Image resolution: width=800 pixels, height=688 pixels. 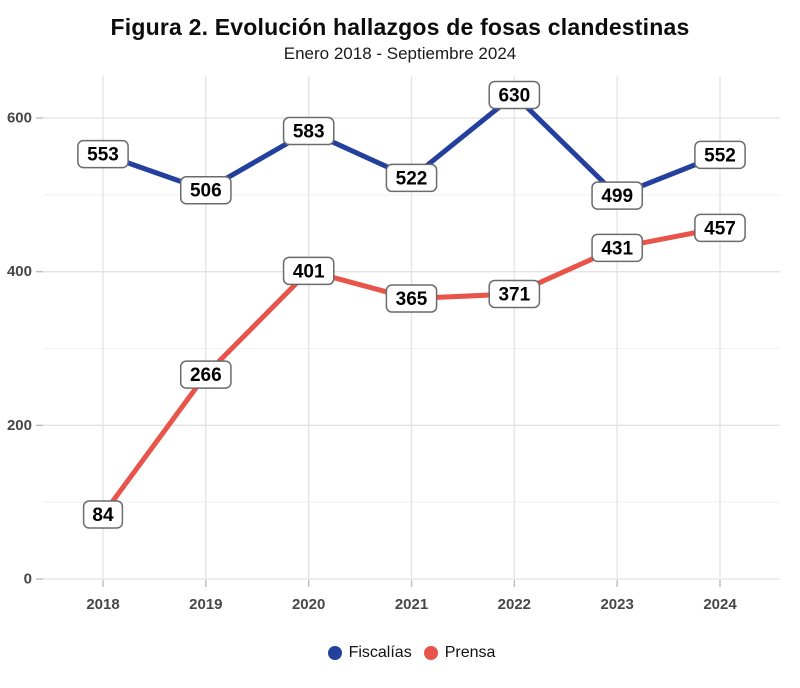 I want to click on data-label-fiscalias-2020: 583, so click(x=308, y=131).